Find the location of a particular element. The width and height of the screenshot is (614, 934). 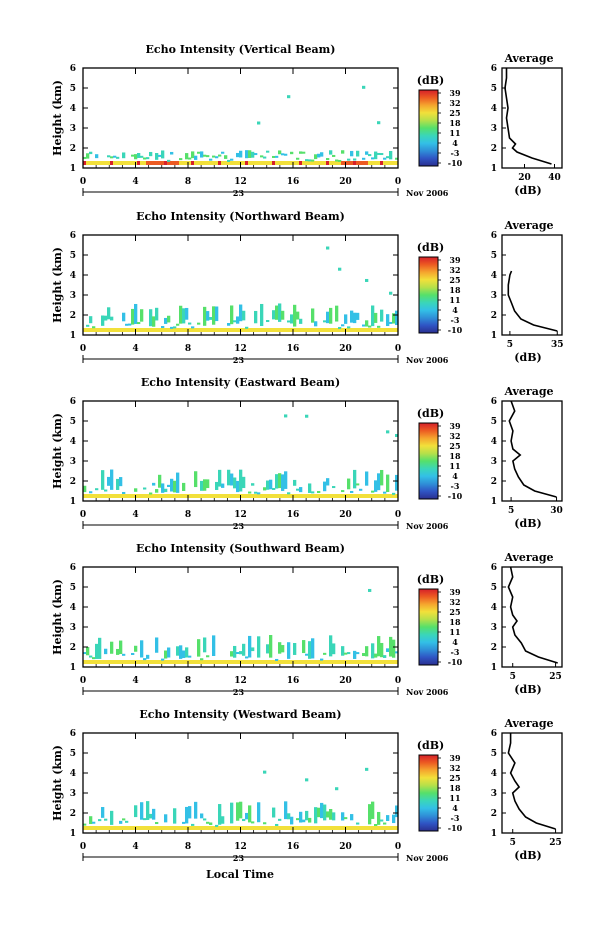

colorbar-tick-label: 25 is located at coordinates (454, 280).